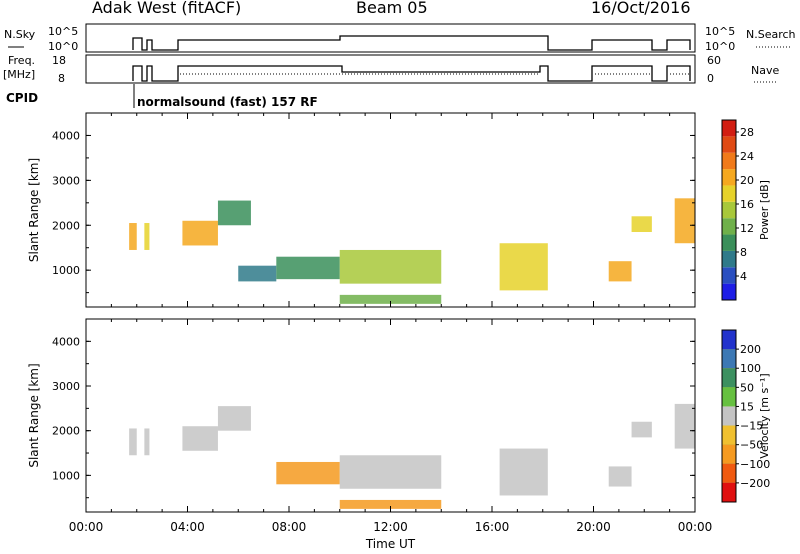 Image resolution: width=800 pixels, height=554 pixels. Describe the element at coordinates (63, 46) in the screenshot. I see `nsky-tick-bottom: 10^0` at that location.